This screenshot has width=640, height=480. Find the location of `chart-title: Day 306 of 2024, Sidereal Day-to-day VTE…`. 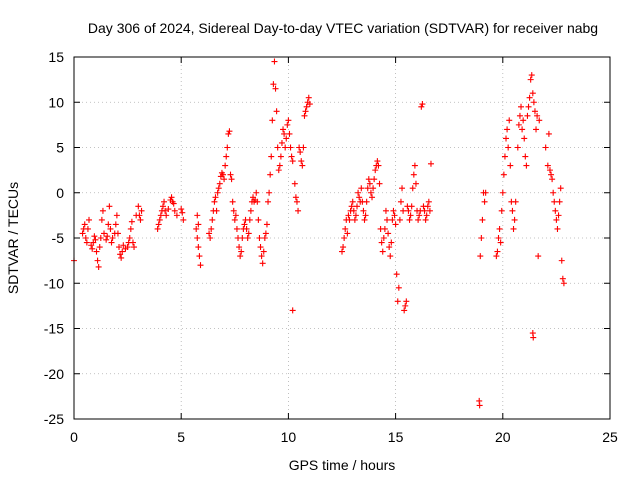

chart-title: Day 306 of 2024, Sidereal Day-to-day VTE… is located at coordinates (343, 28).